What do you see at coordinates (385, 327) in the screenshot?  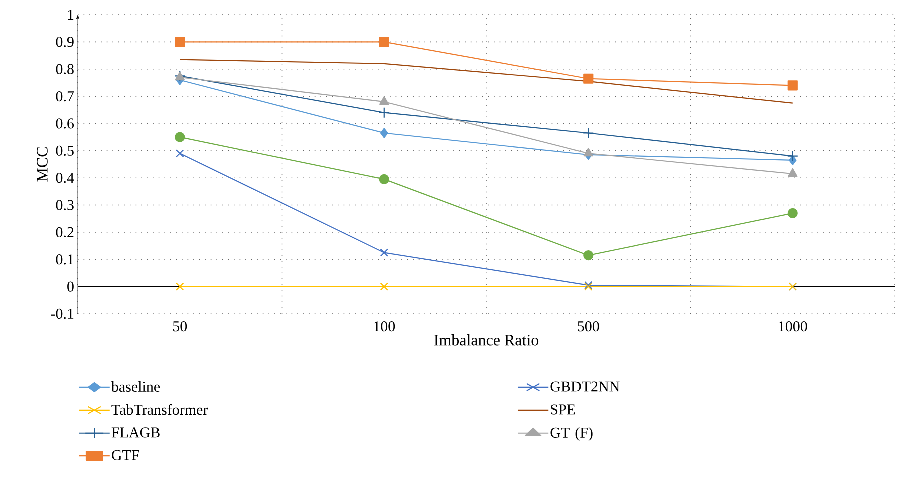 I see `x-tick-label: 100` at bounding box center [385, 327].